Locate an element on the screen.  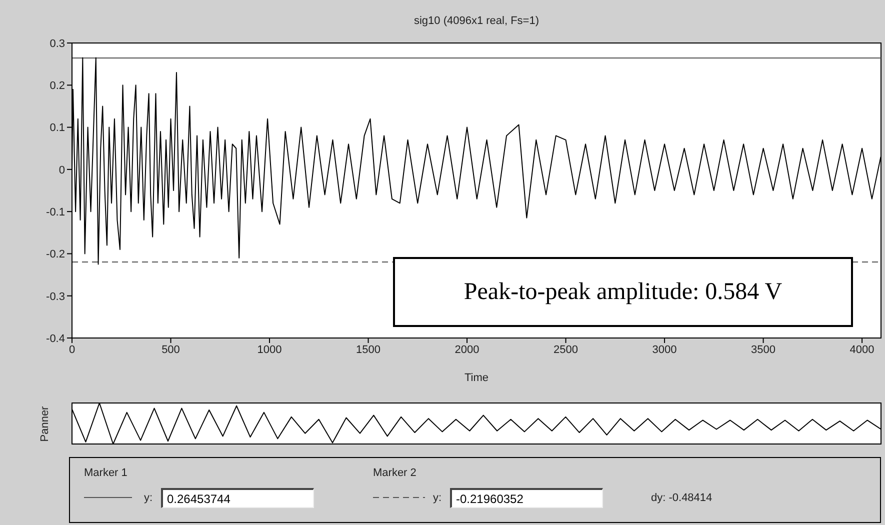
y-tick-label: -0.2 is located at coordinates (55, 254).